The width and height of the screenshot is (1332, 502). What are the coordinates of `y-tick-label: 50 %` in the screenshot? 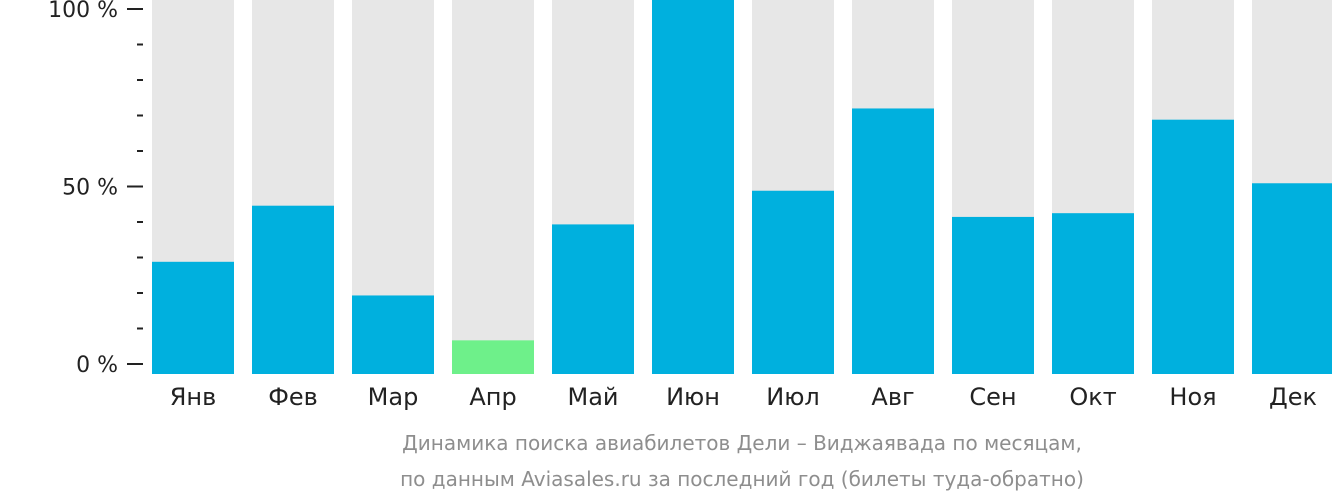 It's located at (90, 188).